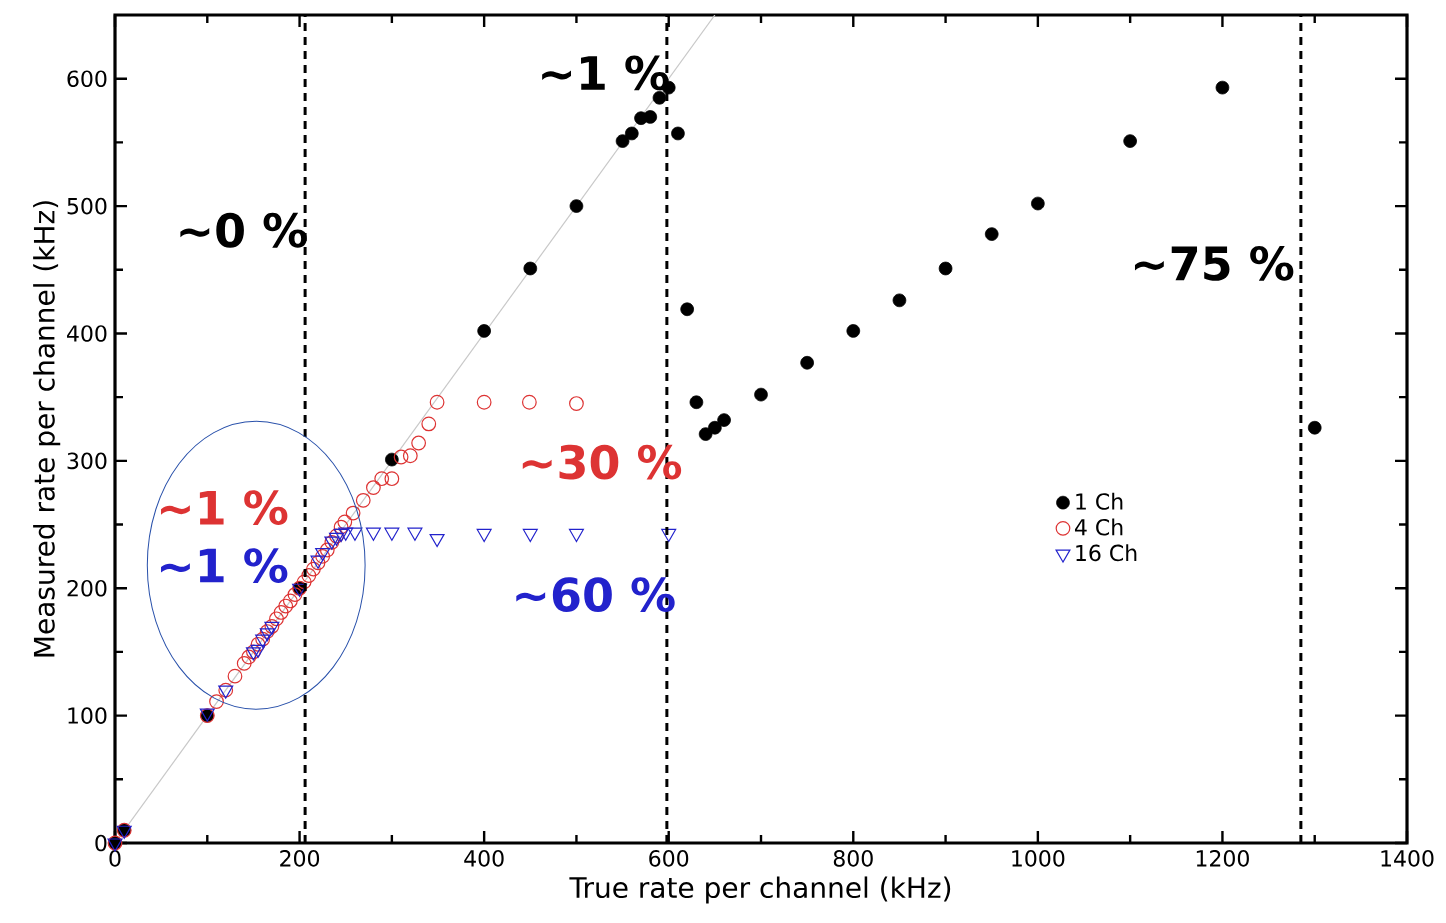  What do you see at coordinates (87, 588) in the screenshot?
I see `y-tick-label: 200` at bounding box center [87, 588].